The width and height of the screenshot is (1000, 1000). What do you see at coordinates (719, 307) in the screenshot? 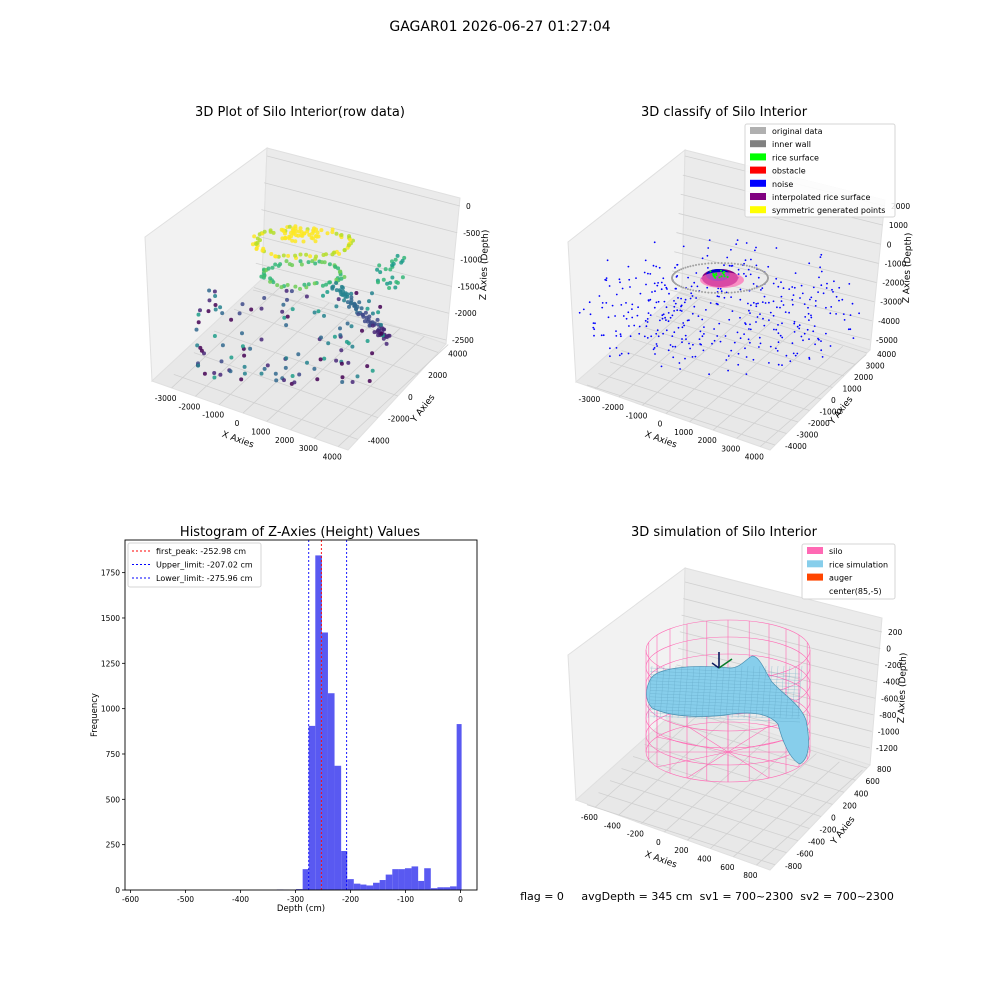
I see `classified-points` at bounding box center [719, 307].